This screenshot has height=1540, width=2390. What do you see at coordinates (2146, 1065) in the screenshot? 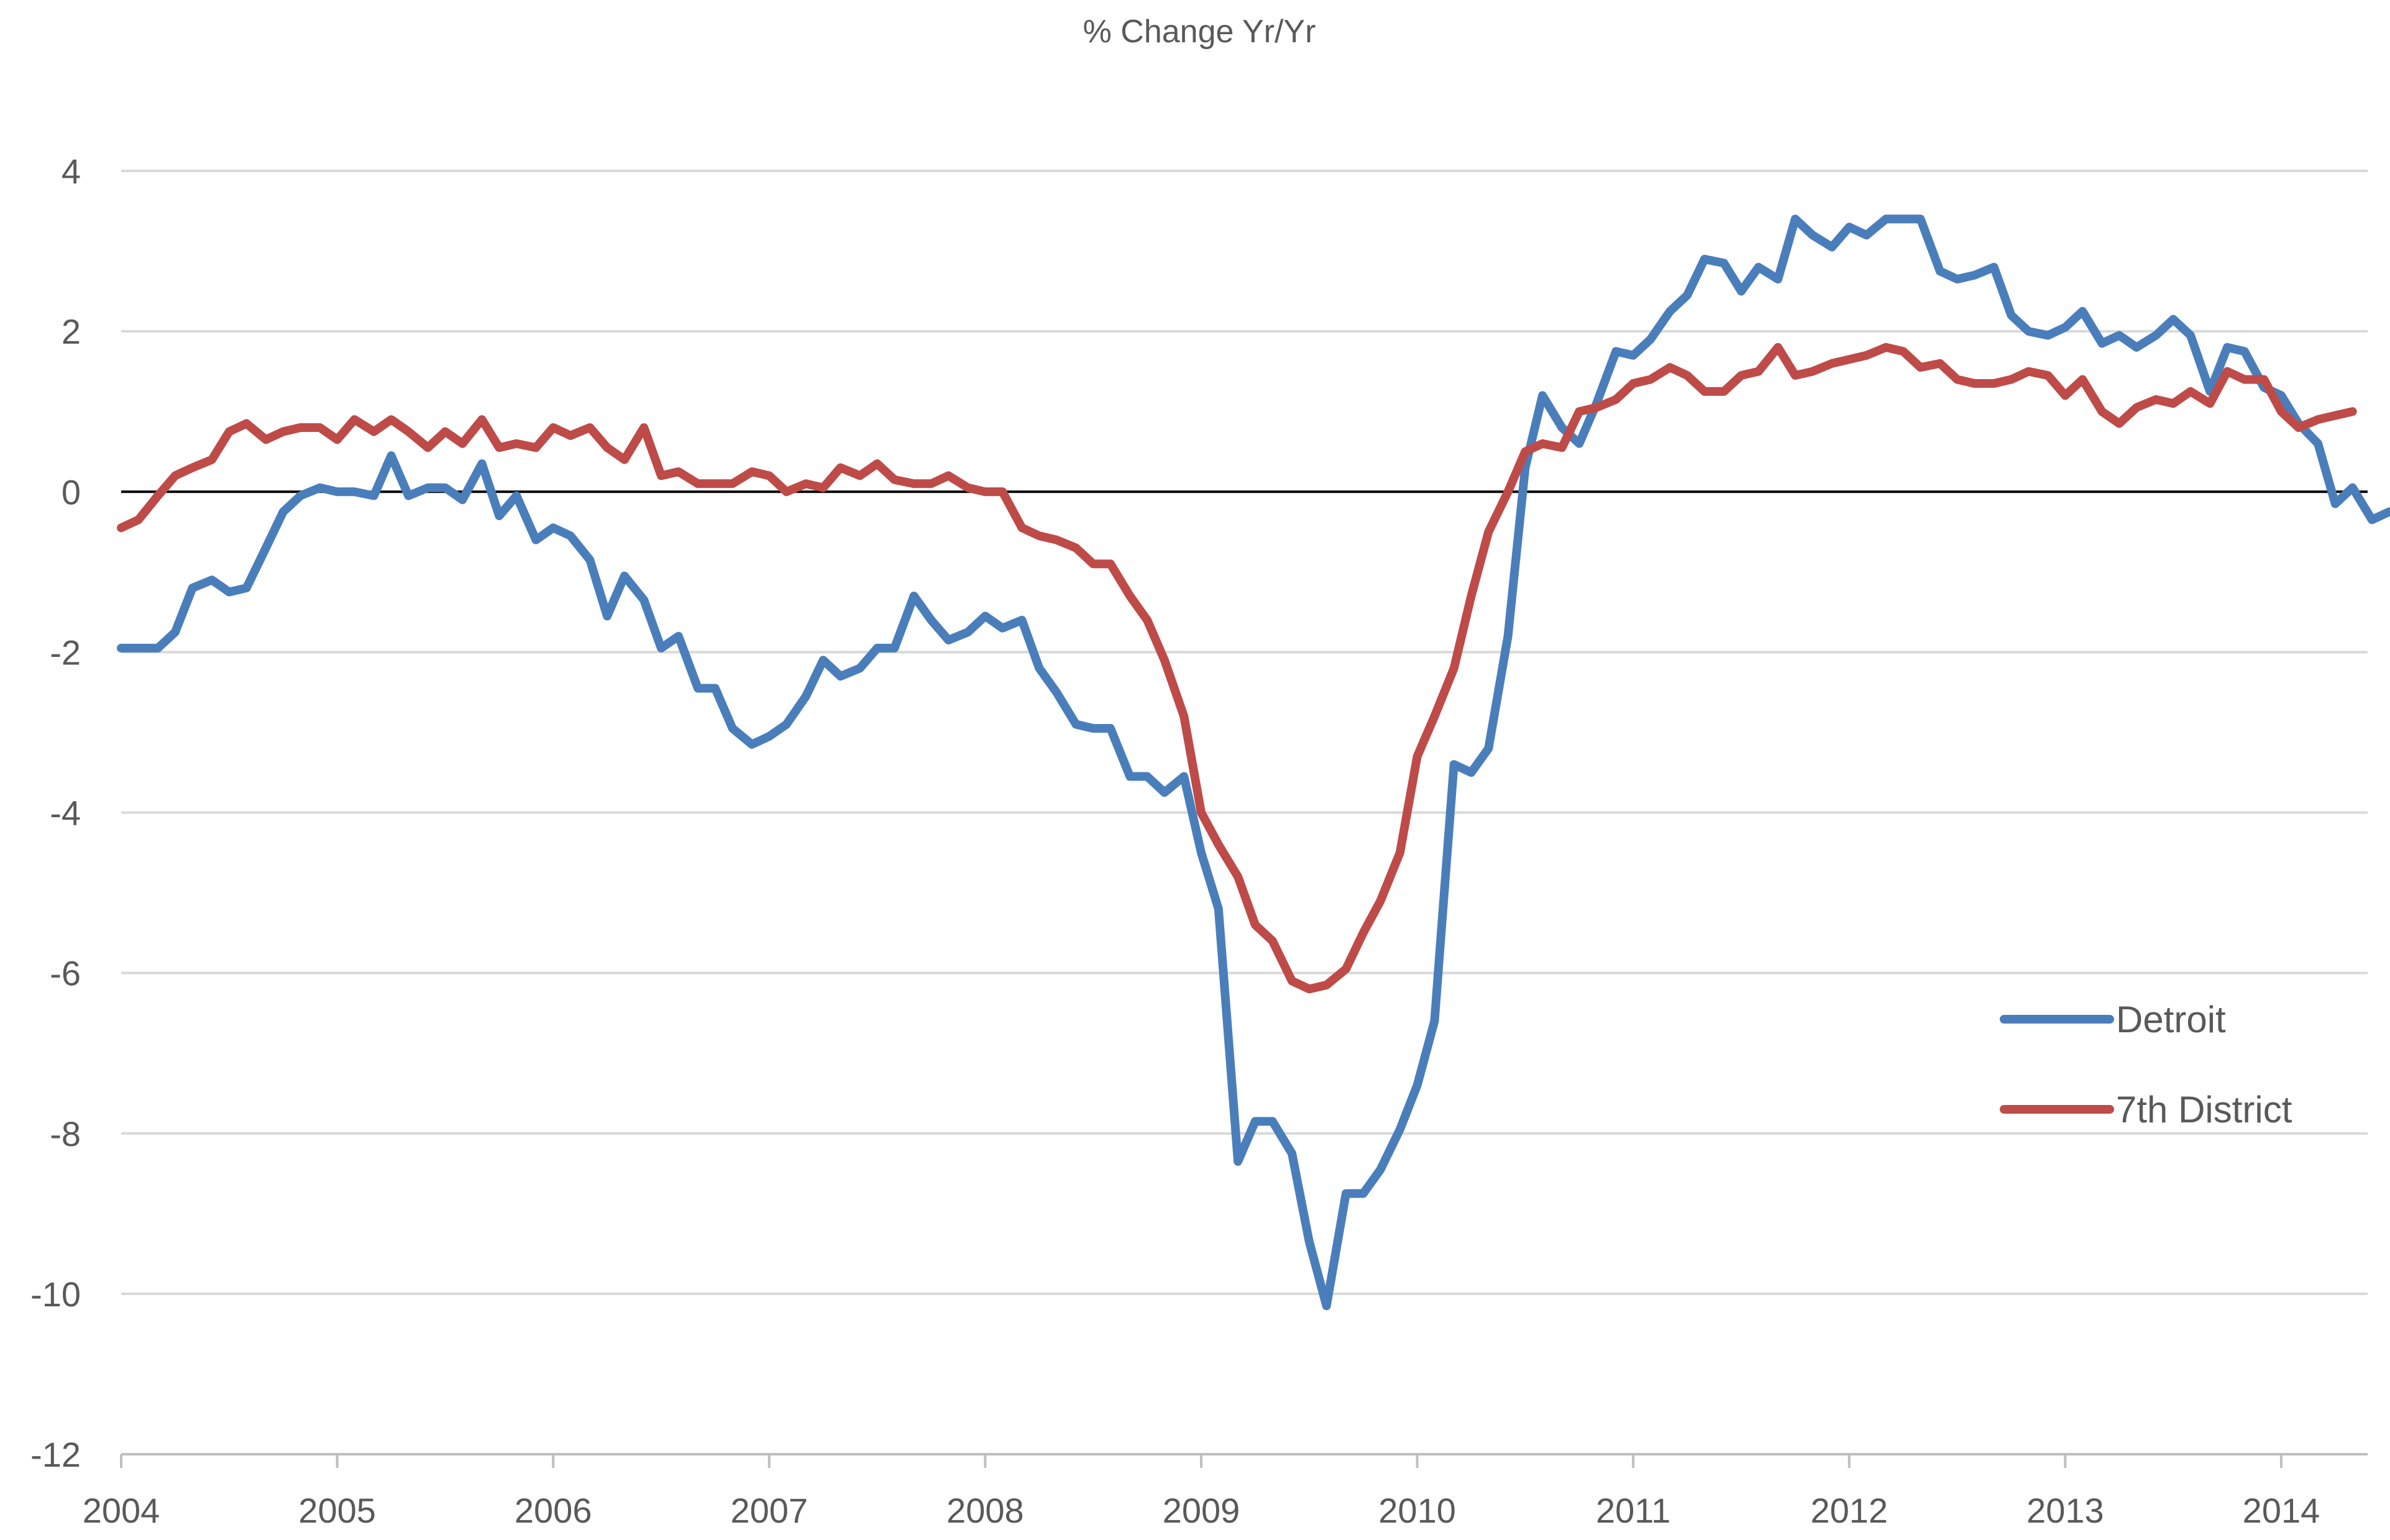
I see `legend: Detroit 7th District` at bounding box center [2146, 1065].